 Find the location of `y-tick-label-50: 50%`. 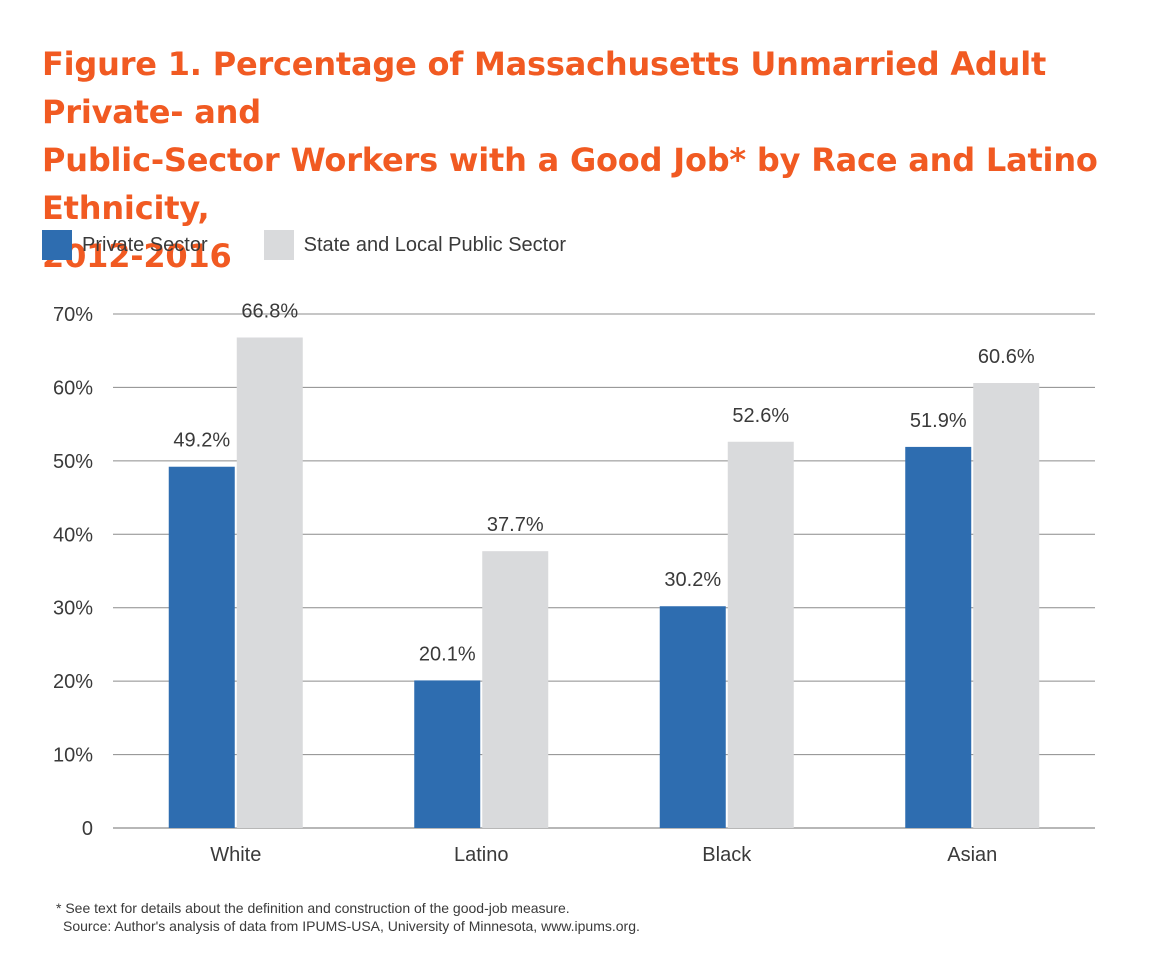

y-tick-label-50: 50% is located at coordinates (73, 462).